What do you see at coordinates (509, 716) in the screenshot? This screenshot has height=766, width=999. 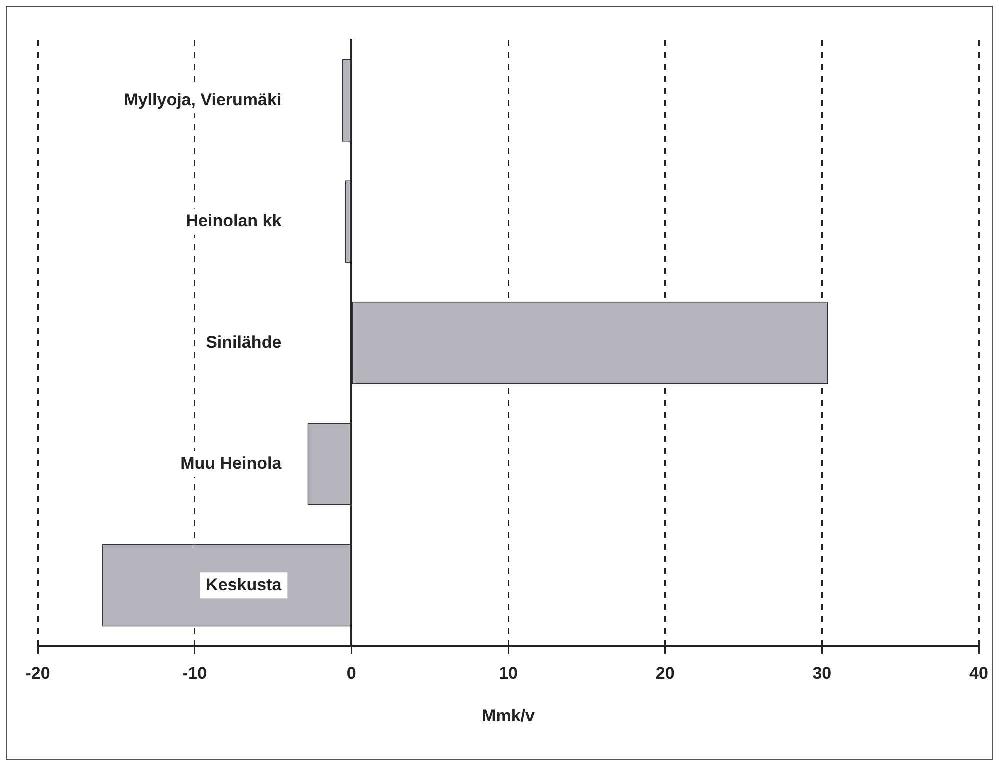 I see `x-axis-title: Mmk/v` at bounding box center [509, 716].